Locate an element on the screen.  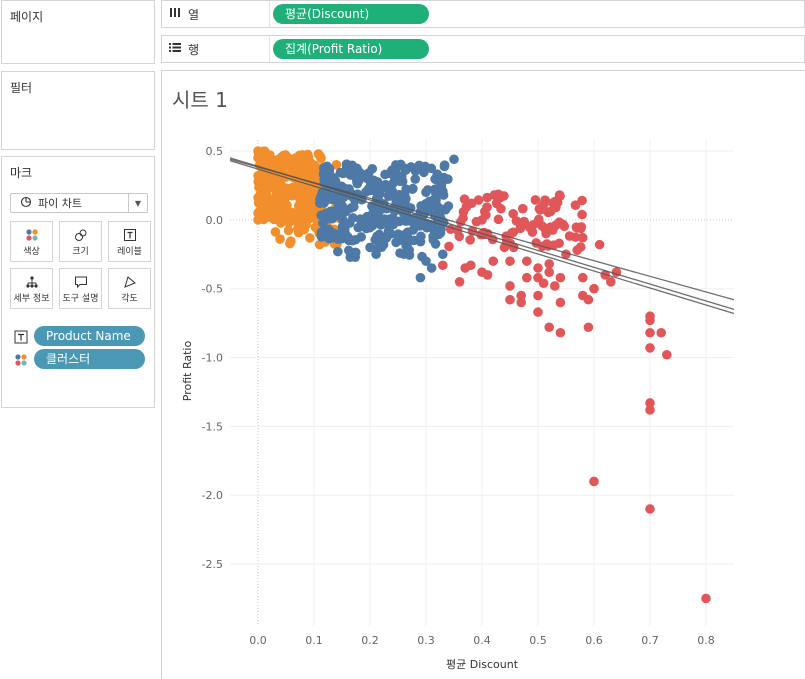
detail-icon is located at coordinates (31, 282).